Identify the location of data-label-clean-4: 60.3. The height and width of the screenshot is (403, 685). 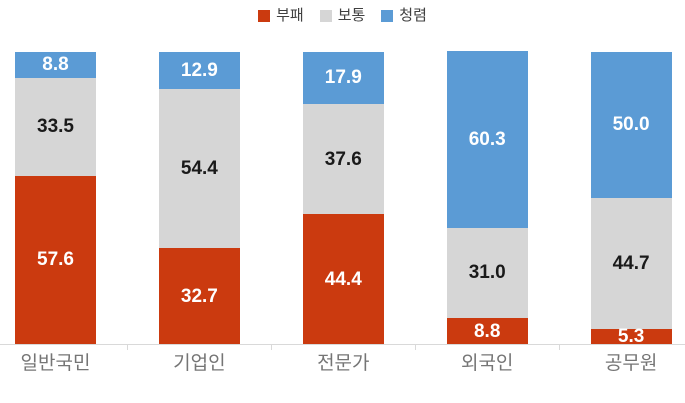
(487, 139).